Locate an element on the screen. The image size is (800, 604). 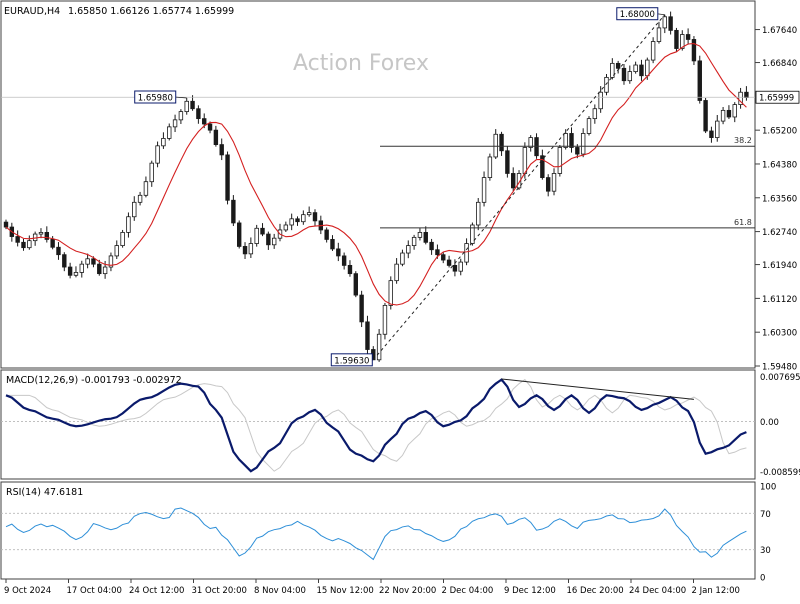
macd-divergence-line is located at coordinates (597, 389).